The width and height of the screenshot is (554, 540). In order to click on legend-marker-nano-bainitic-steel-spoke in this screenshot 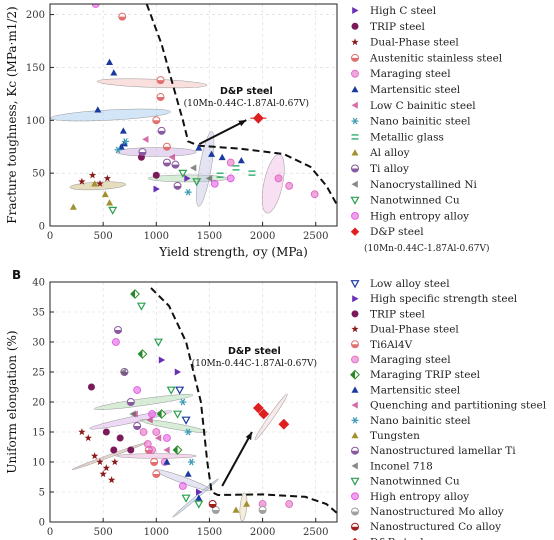, I will do `click(355, 420)`.